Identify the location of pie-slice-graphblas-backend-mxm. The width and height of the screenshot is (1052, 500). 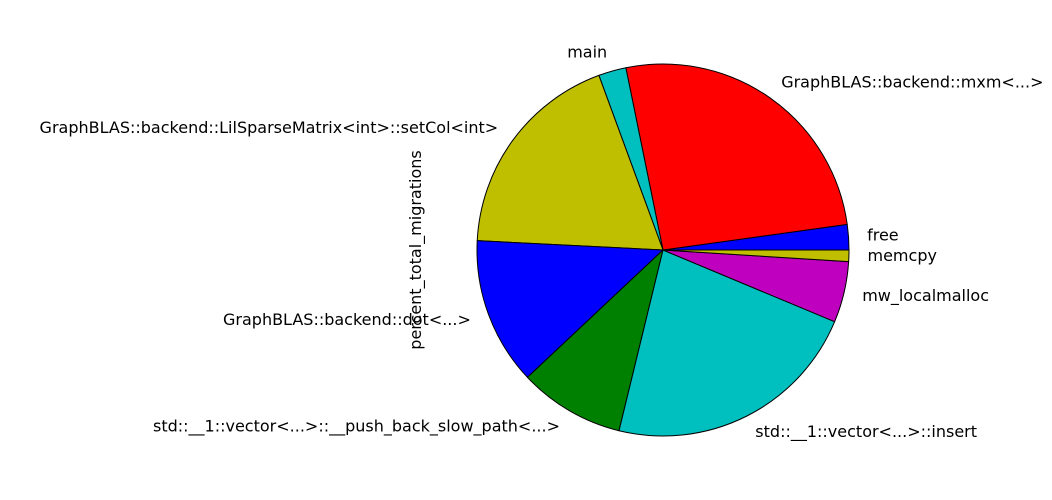
(736, 157).